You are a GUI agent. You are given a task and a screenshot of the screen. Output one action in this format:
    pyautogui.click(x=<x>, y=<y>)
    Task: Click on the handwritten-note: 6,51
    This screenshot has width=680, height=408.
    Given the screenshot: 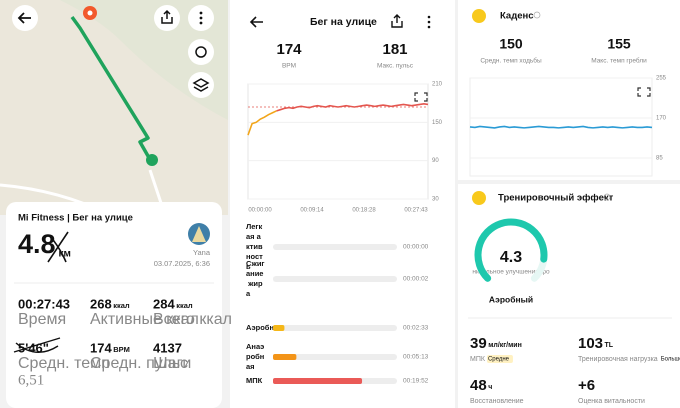 What is the action you would take?
    pyautogui.click(x=31, y=380)
    